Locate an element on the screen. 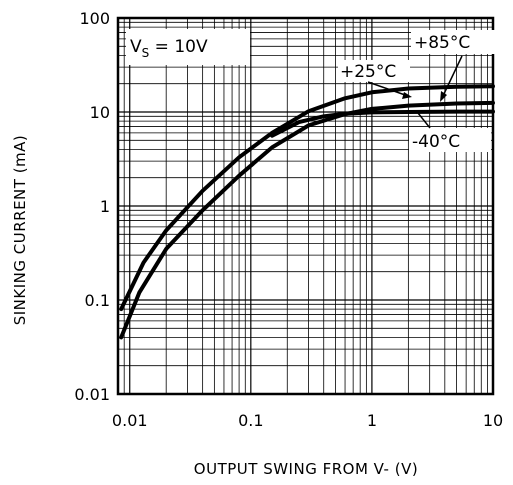 The width and height of the screenshot is (513, 485). x-tick-label: 10 is located at coordinates (493, 420).